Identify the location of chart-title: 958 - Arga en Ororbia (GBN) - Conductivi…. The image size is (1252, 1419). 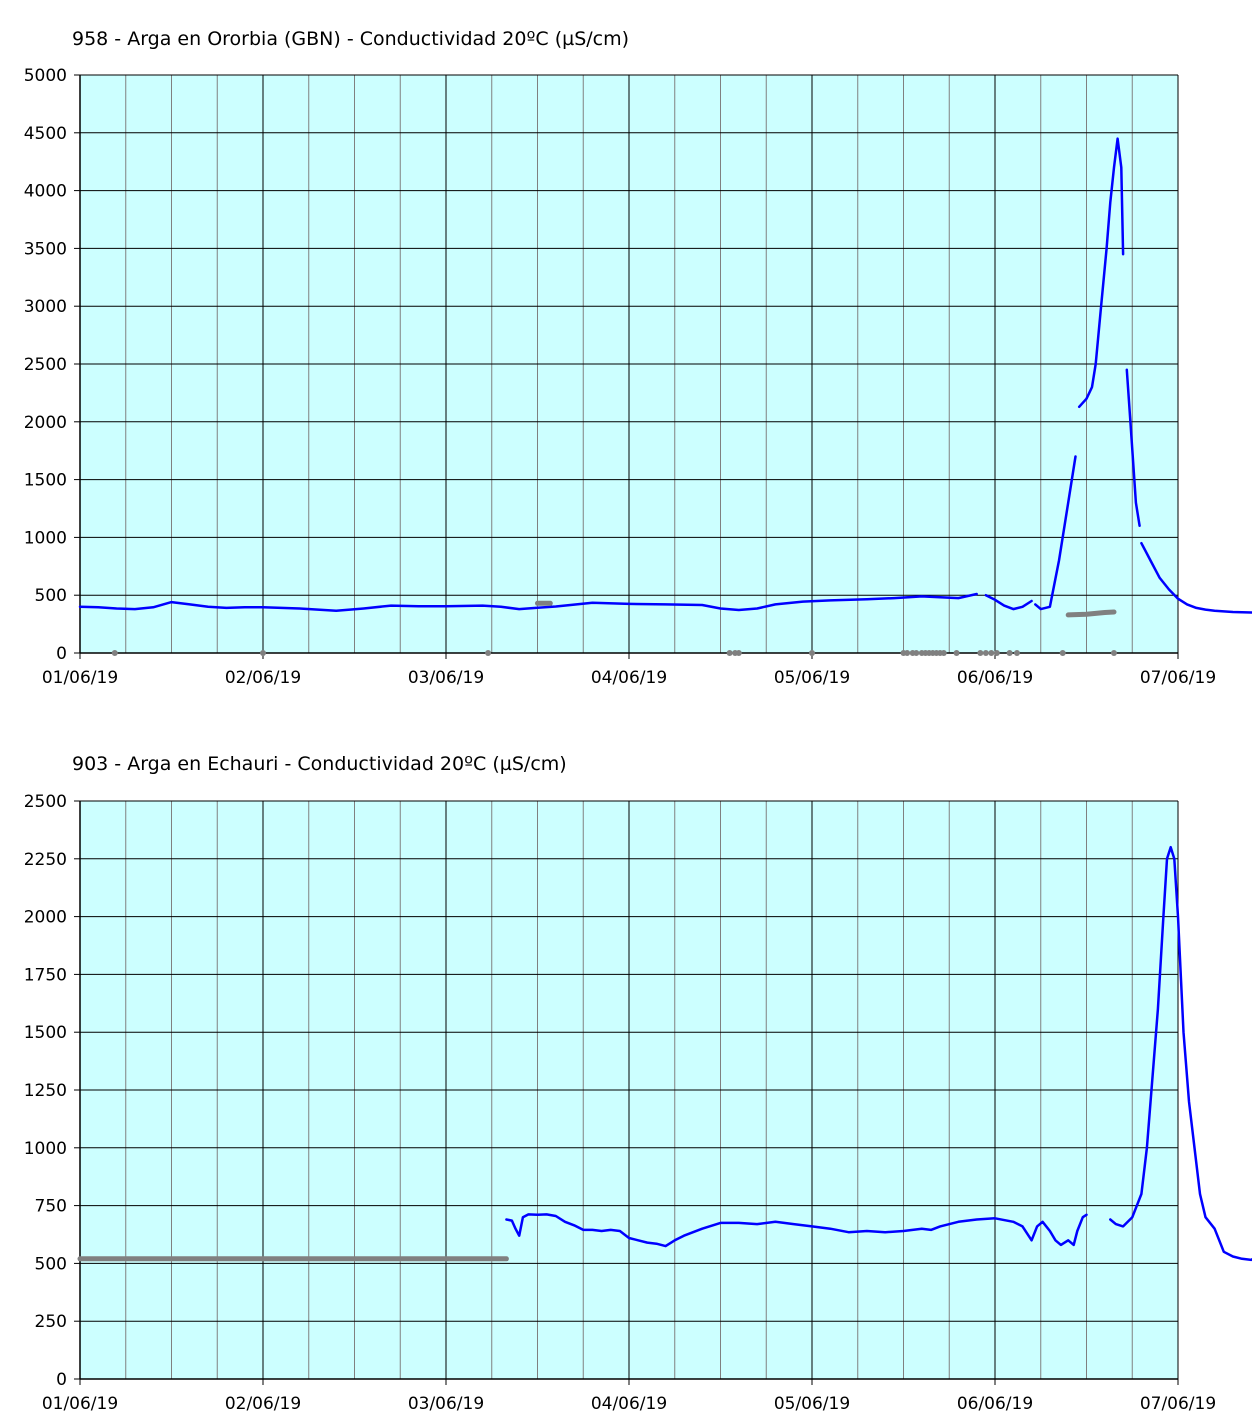
(351, 39).